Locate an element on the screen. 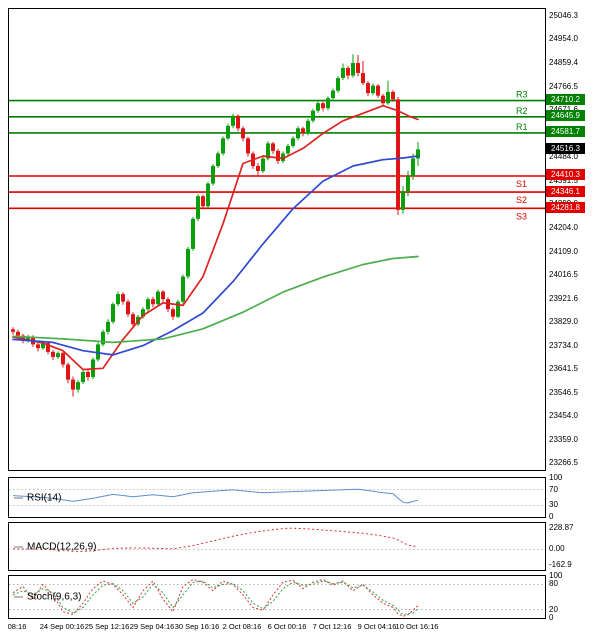  x-axis-label: 08:16 is located at coordinates (17, 626).